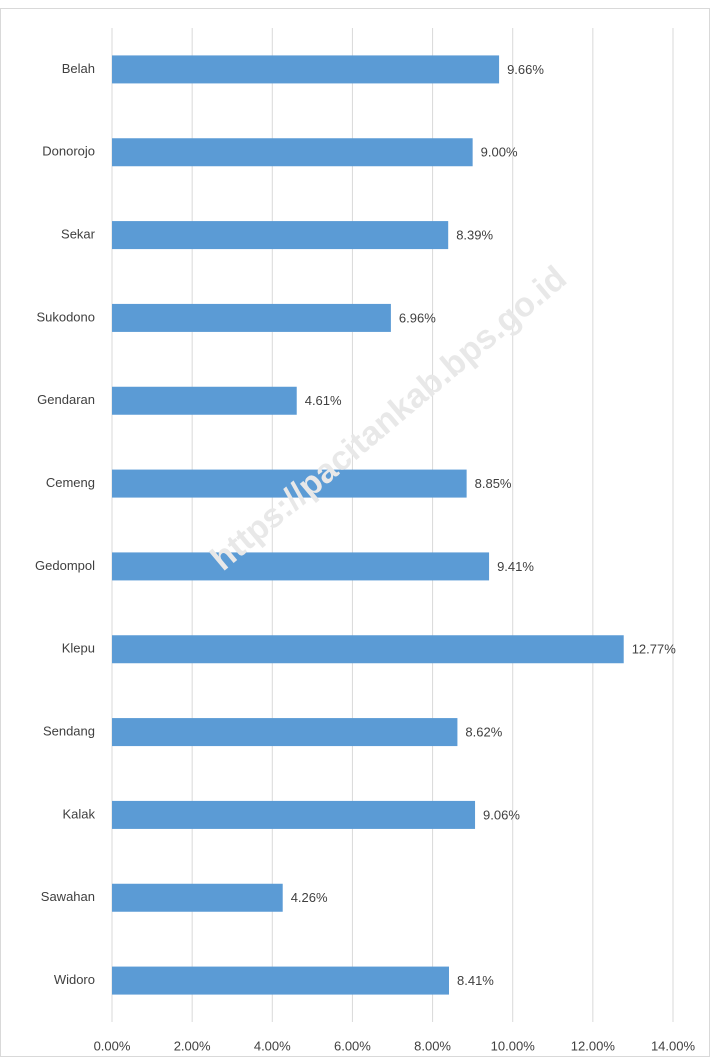  I want to click on data-label: 4.61%, so click(323, 400).